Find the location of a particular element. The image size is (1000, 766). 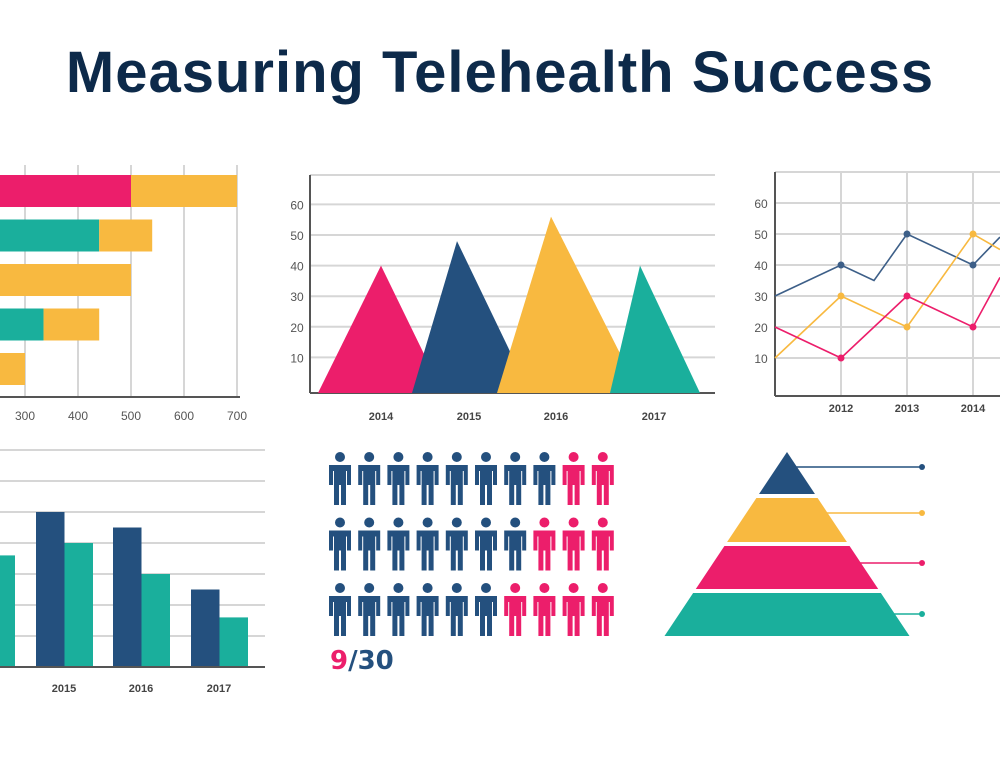

line-chart: 10 20 30 40 50 60 2012 2013 2014 is located at coordinates (877, 293).